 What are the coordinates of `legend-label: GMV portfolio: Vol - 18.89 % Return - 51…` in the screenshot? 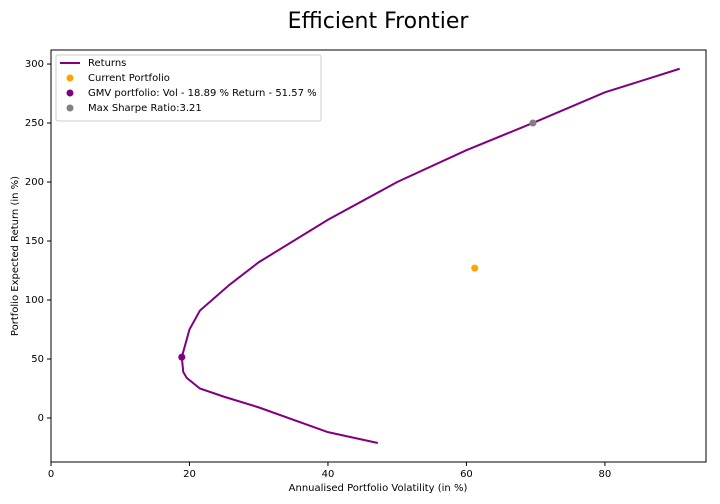 It's located at (202, 93).